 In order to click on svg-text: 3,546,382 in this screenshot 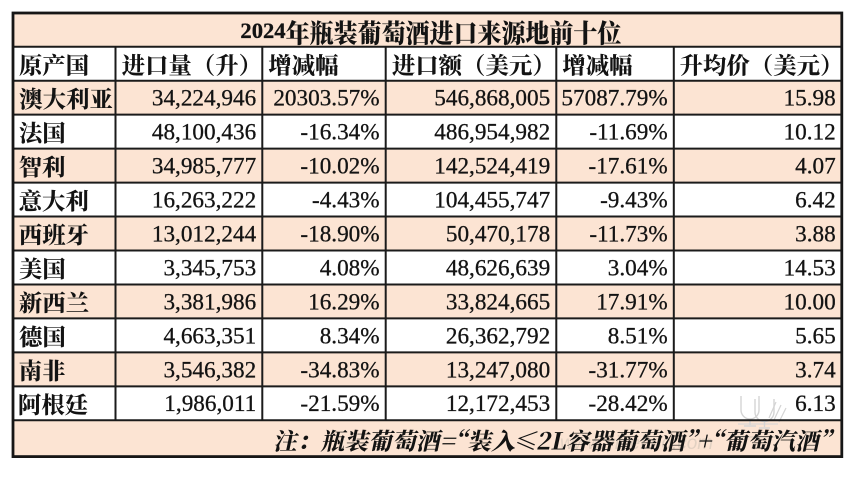, I will do `click(209, 370)`.